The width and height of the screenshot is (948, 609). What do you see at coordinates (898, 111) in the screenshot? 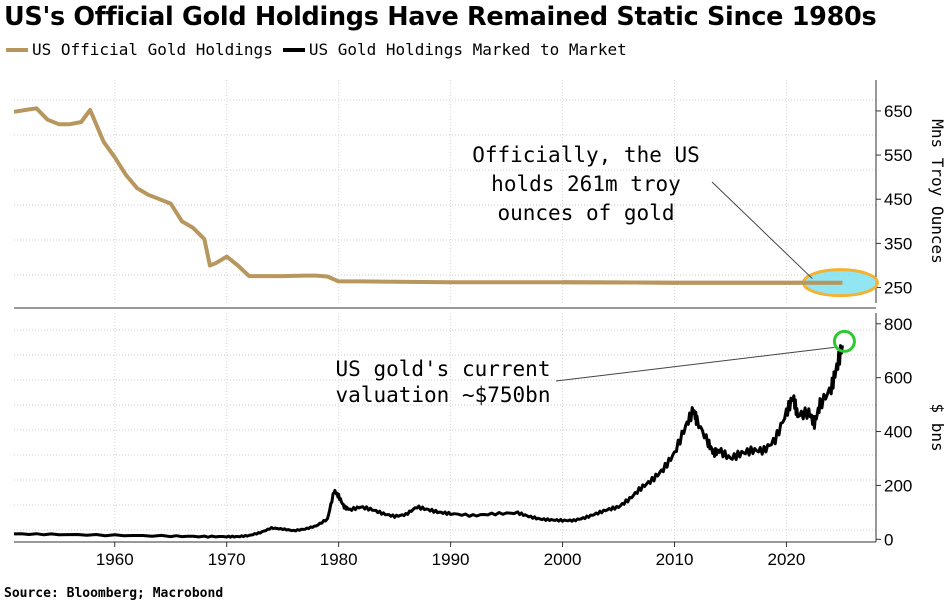
I see `y-tick-label-0-0: 650` at bounding box center [898, 111].